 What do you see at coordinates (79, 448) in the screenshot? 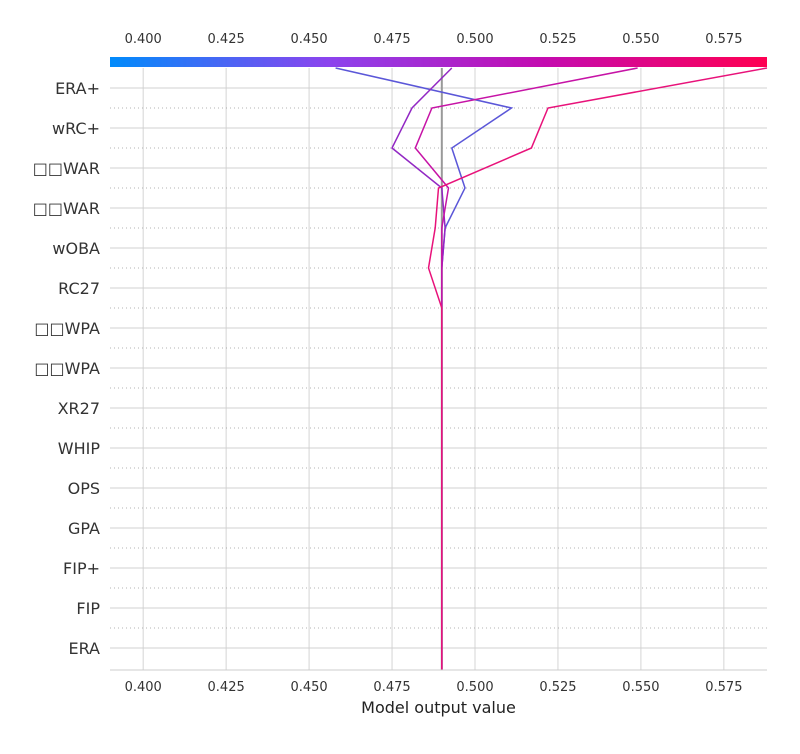
I see `feature-label: WHIP` at bounding box center [79, 448].